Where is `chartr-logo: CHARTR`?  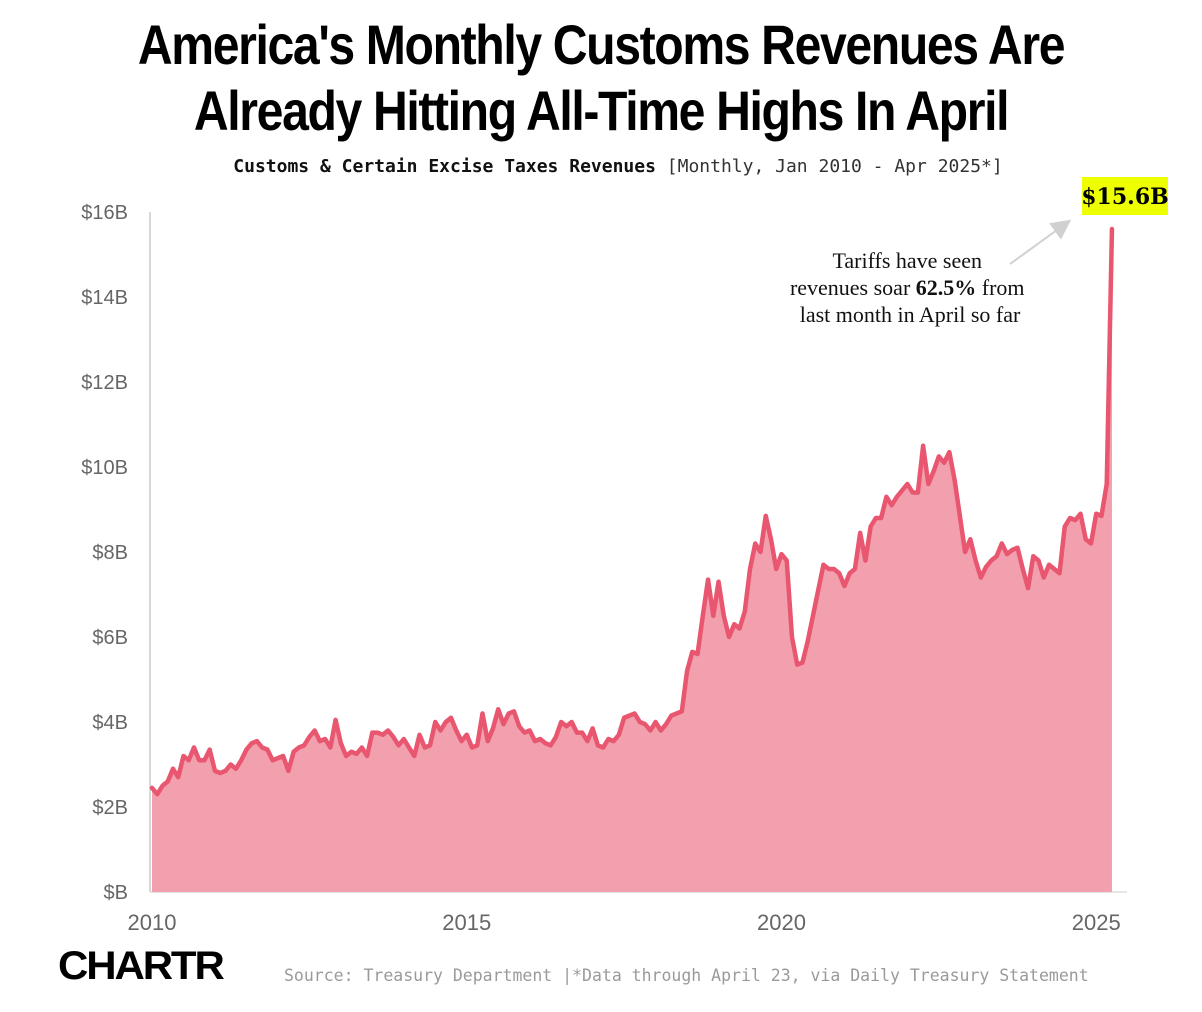 chartr-logo: CHARTR is located at coordinates (141, 966).